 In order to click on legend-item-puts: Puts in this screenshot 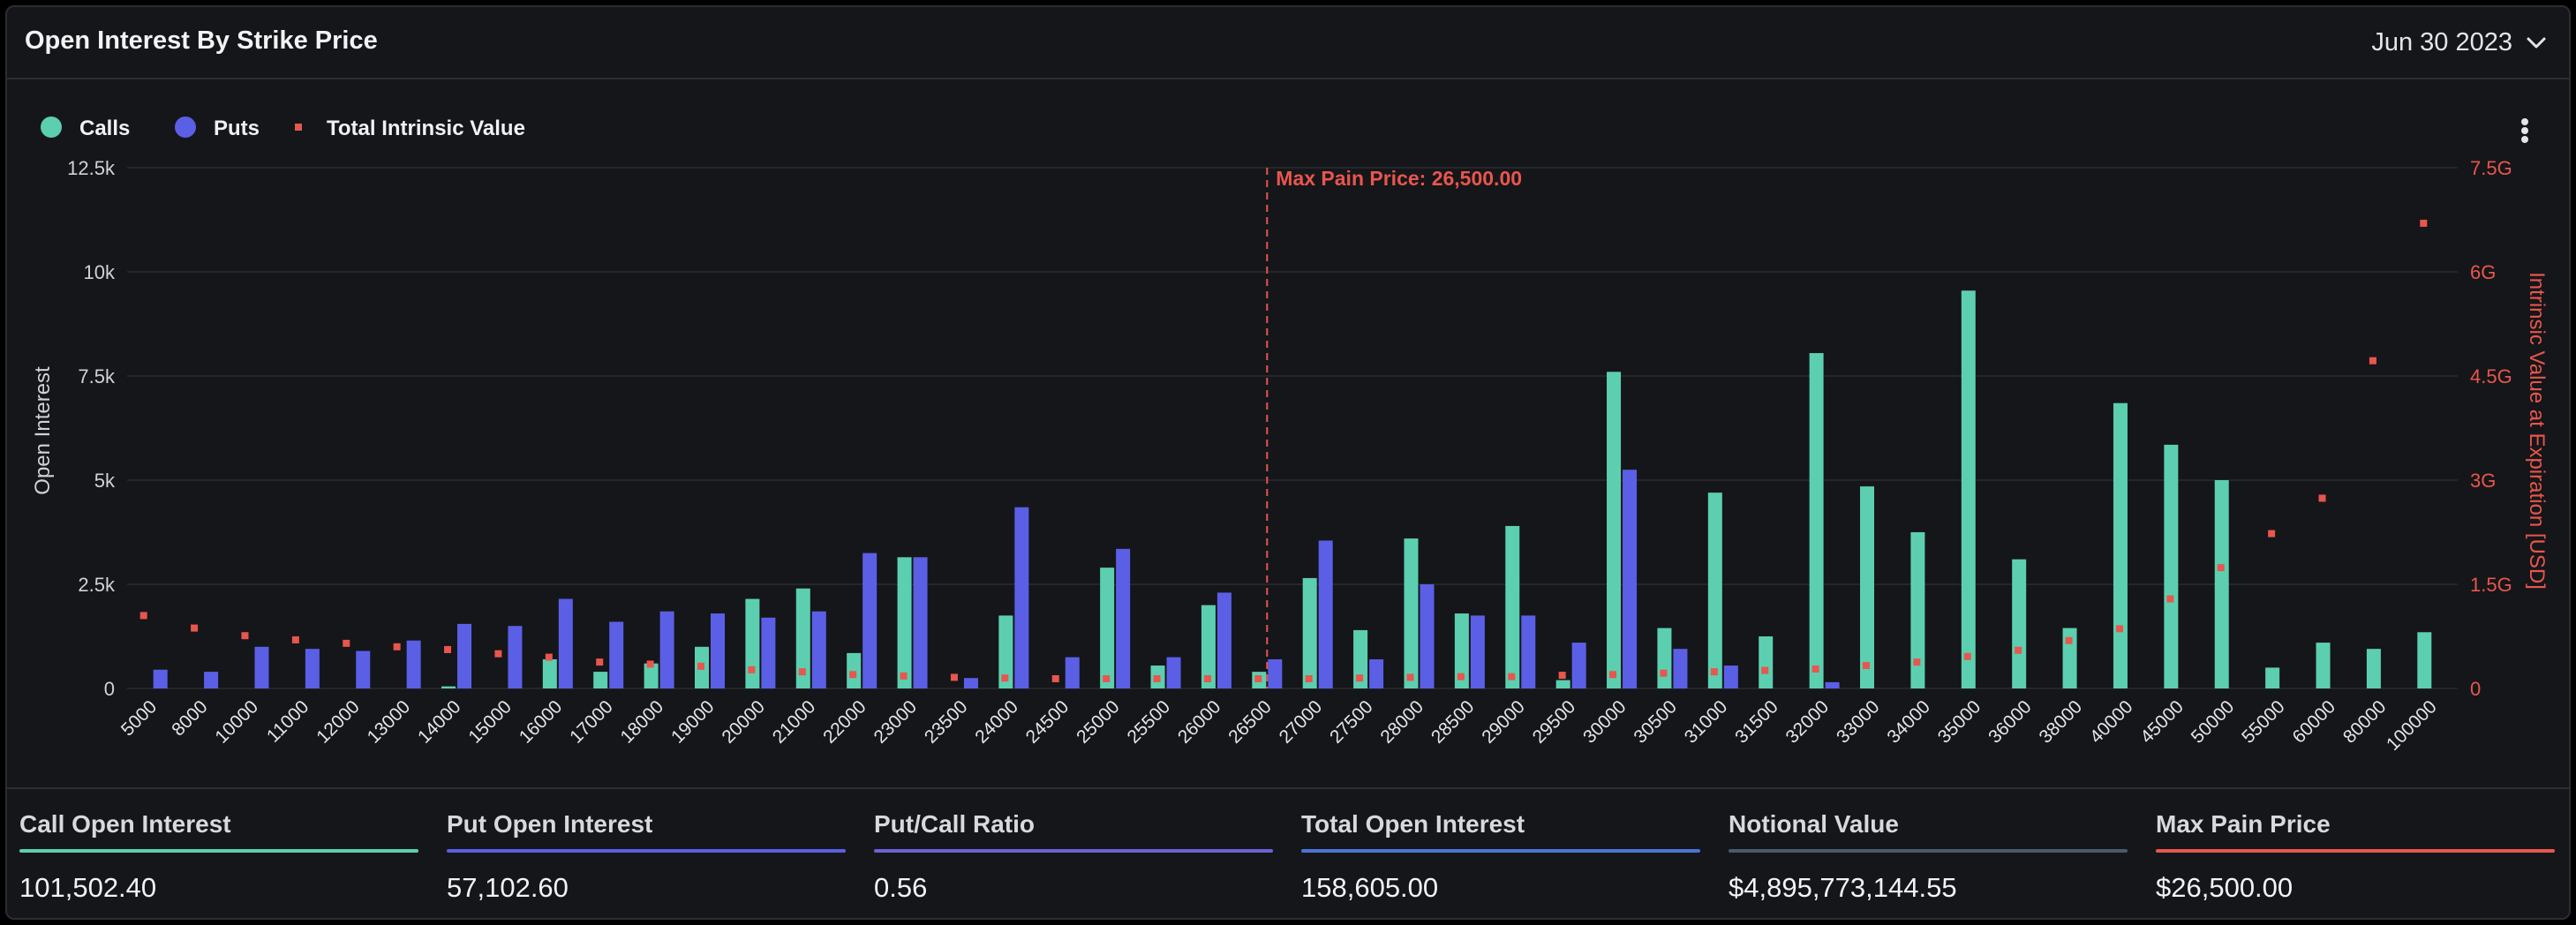, I will do `click(218, 128)`.